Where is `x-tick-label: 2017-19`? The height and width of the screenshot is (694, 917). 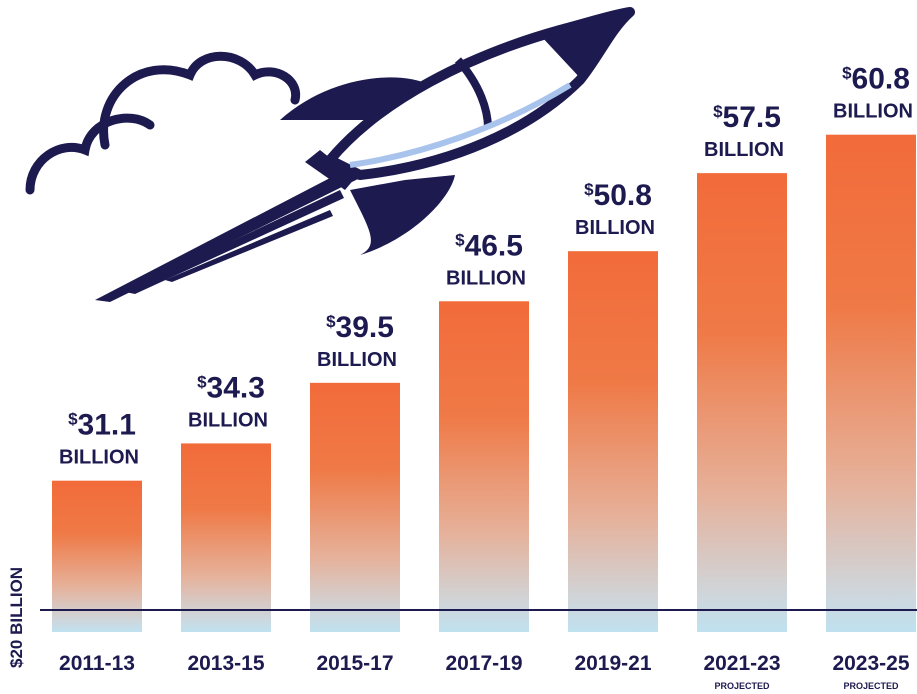
x-tick-label: 2017-19 is located at coordinates (483, 663).